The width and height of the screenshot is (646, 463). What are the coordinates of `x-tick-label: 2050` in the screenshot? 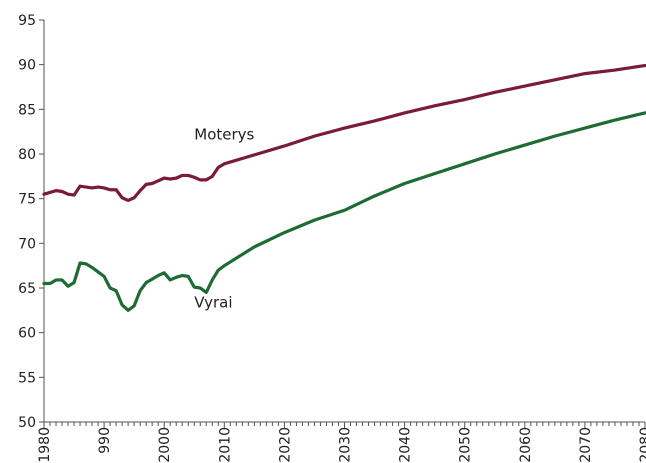 It's located at (466, 445).